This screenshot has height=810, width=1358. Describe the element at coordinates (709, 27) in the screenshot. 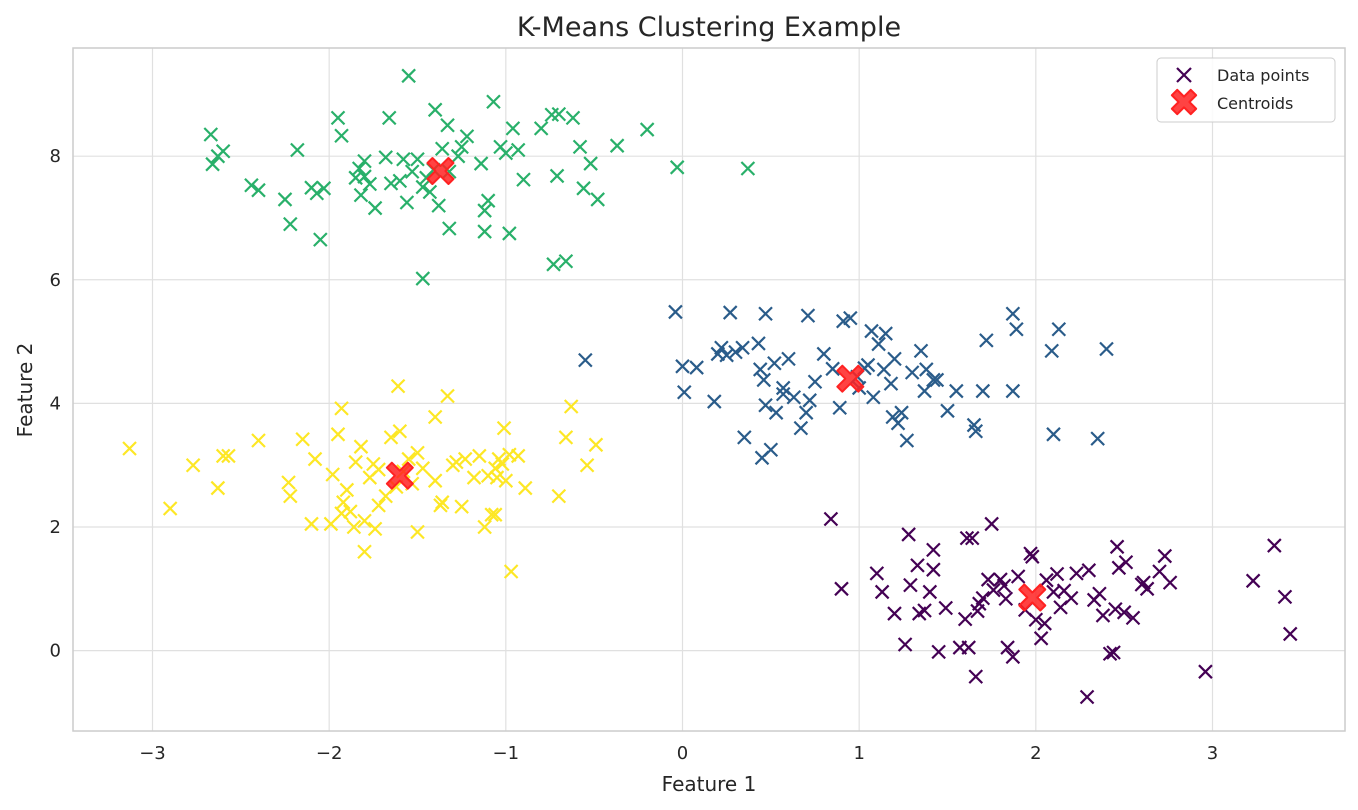

I see `chart-title: K-Means Clustering Example` at that location.